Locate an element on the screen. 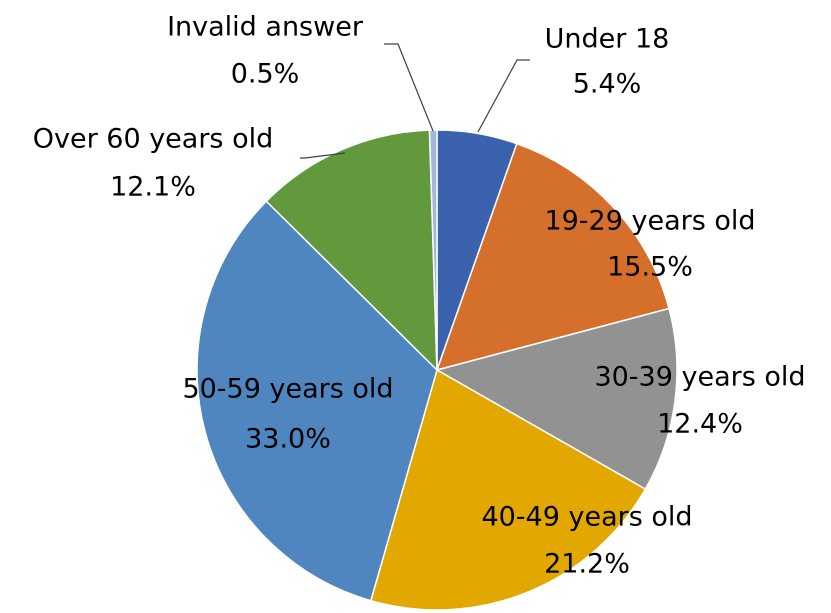 The height and width of the screenshot is (613, 831). category-label: Over 60 years old is located at coordinates (153, 139).